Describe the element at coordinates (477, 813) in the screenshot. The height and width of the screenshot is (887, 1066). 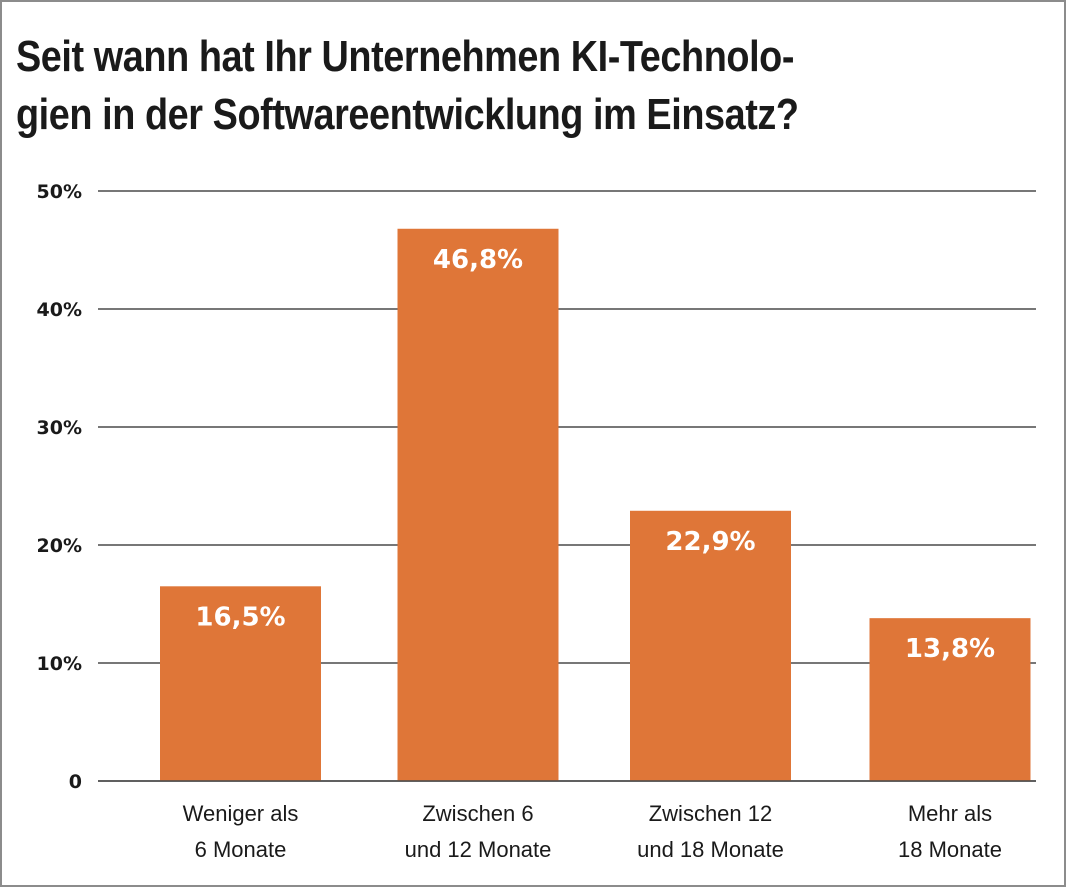
I see `x-category-label: Zwischen 6` at that location.